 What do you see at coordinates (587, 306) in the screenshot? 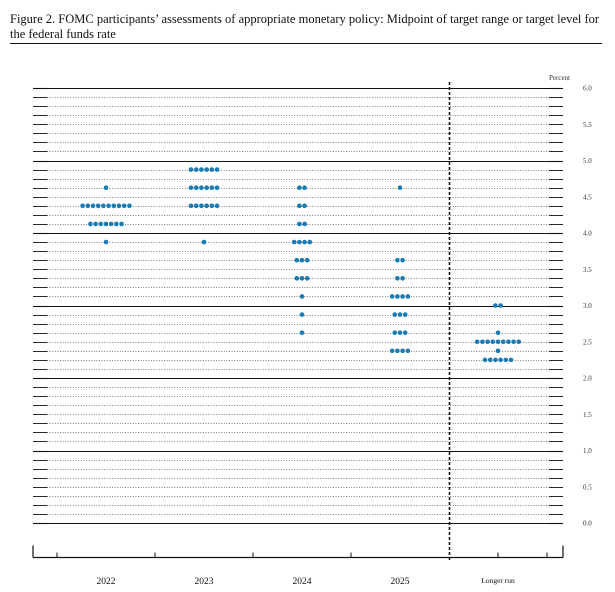
I see `y-tick-label: 3.0` at bounding box center [587, 306].